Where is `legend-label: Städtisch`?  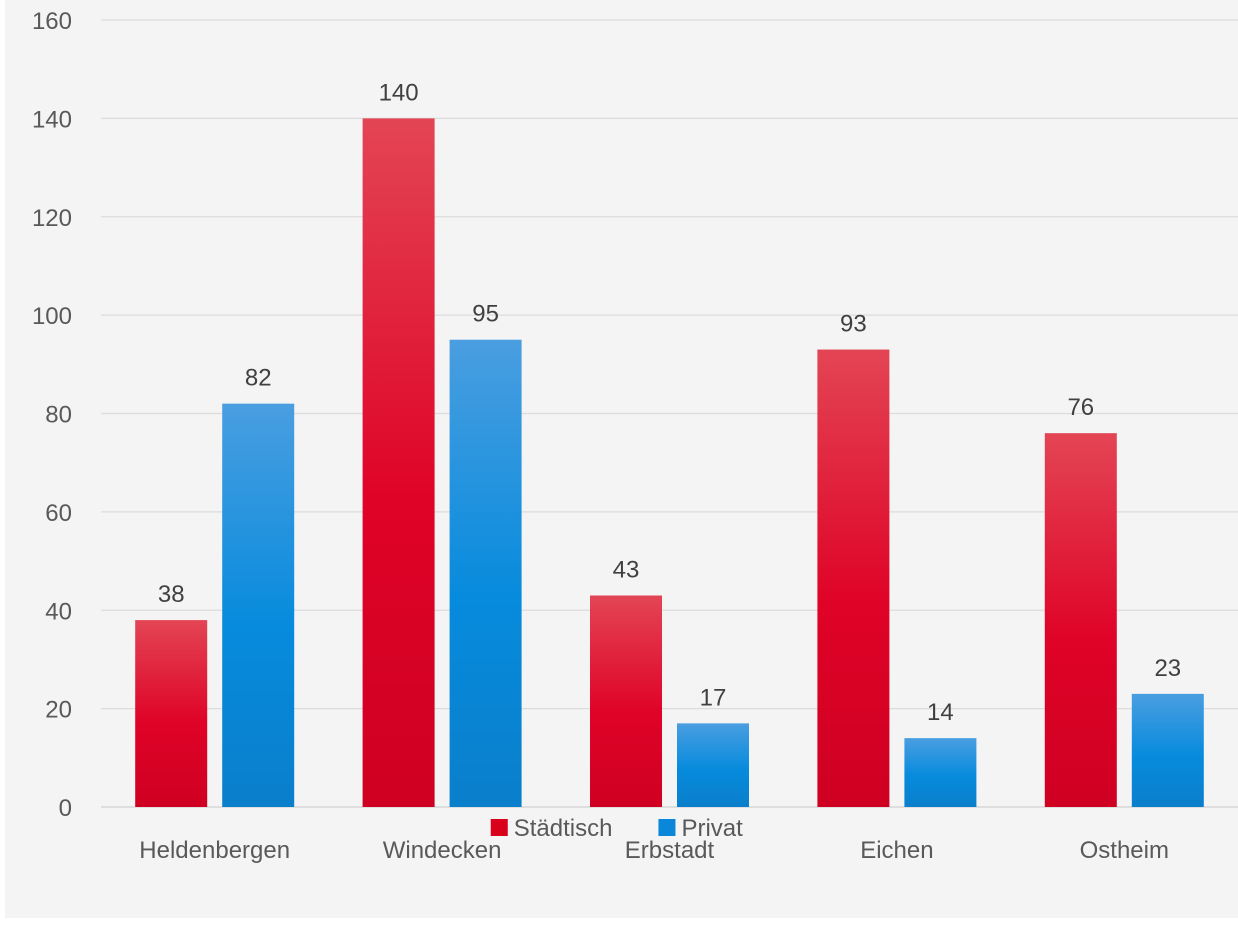
legend-label: Städtisch is located at coordinates (563, 828).